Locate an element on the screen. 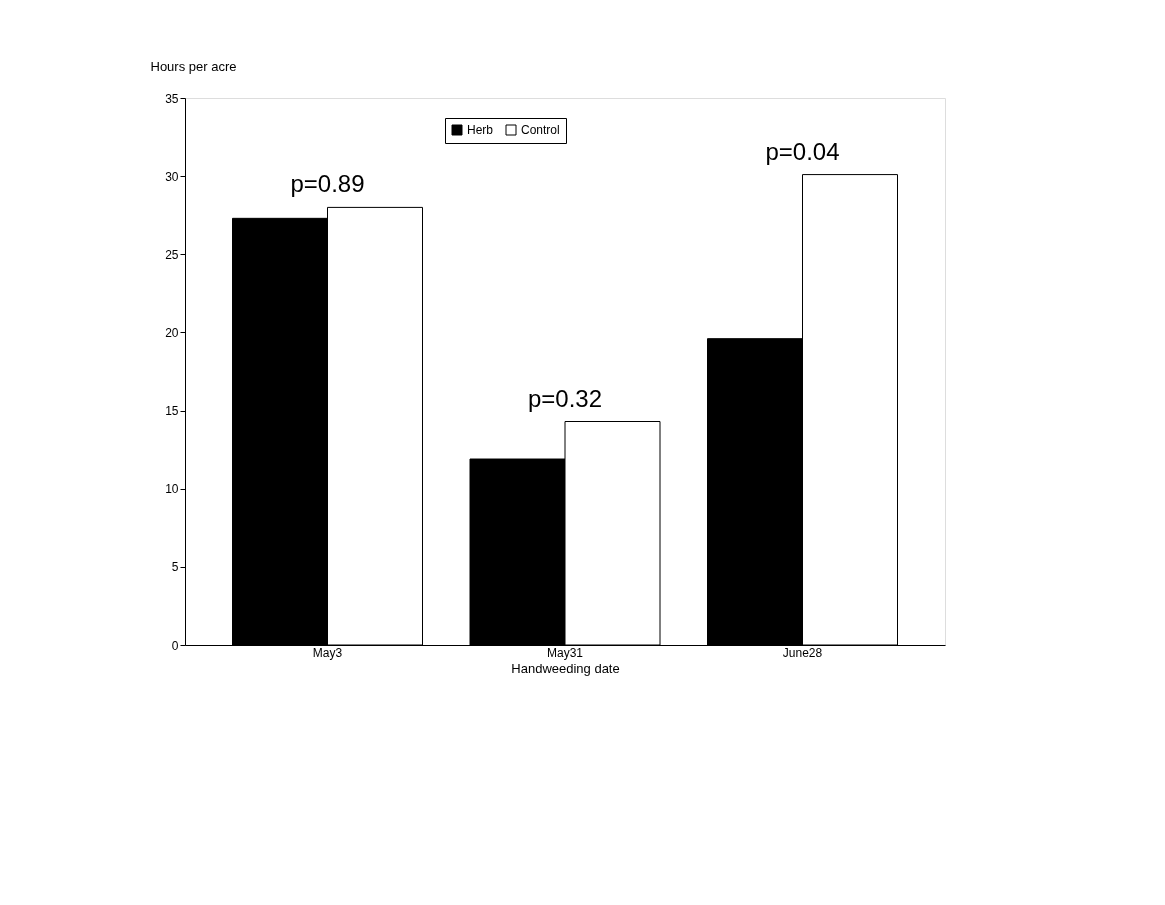 The height and width of the screenshot is (905, 1165). x-axis-title: Handweeding date is located at coordinates (565, 668).